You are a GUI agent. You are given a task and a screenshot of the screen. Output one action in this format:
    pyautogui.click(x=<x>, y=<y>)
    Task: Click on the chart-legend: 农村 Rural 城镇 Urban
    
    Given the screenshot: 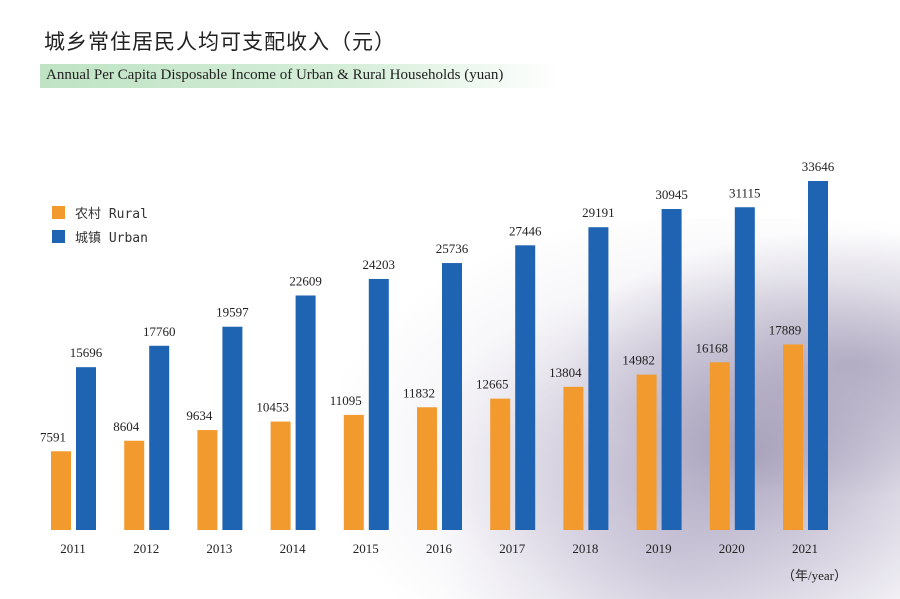 What is the action you would take?
    pyautogui.click(x=100, y=224)
    